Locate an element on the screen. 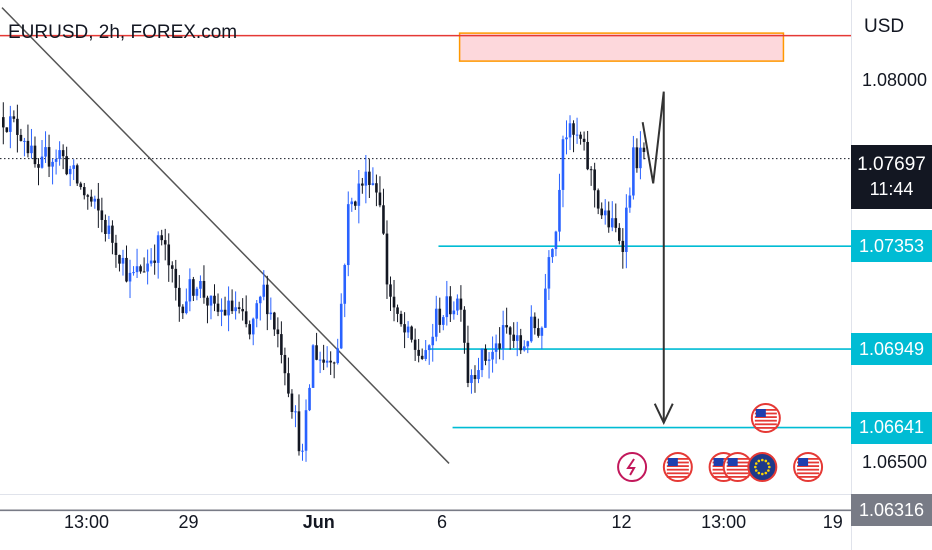 This screenshot has width=932, height=550. projection-arrow is located at coordinates (657, 258).